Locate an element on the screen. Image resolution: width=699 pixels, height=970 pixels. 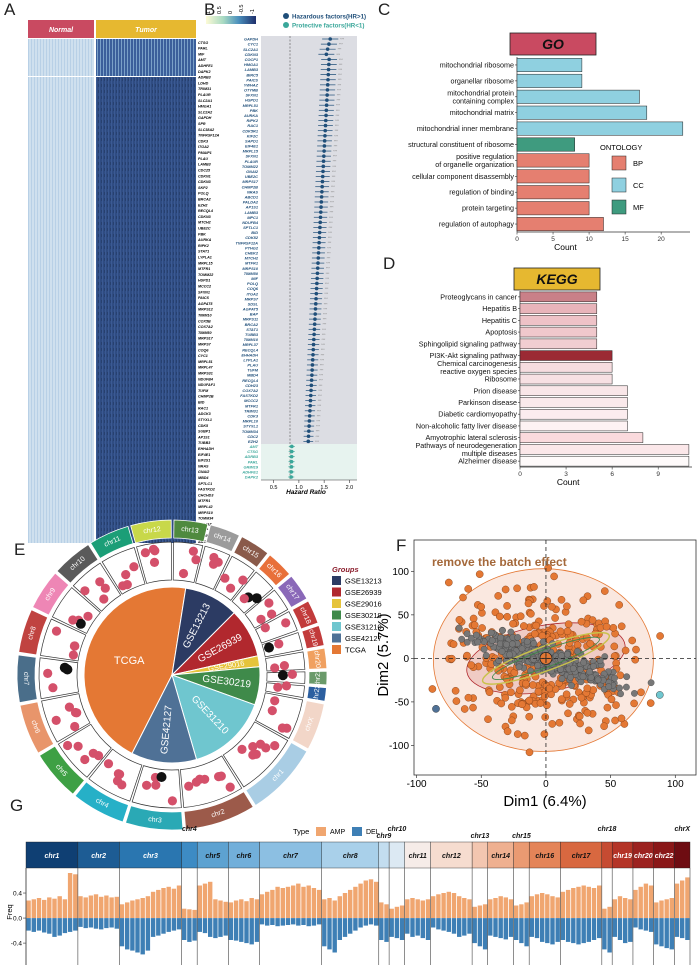
forest-gene-label: LAMB3 is located at coordinates (252, 69).